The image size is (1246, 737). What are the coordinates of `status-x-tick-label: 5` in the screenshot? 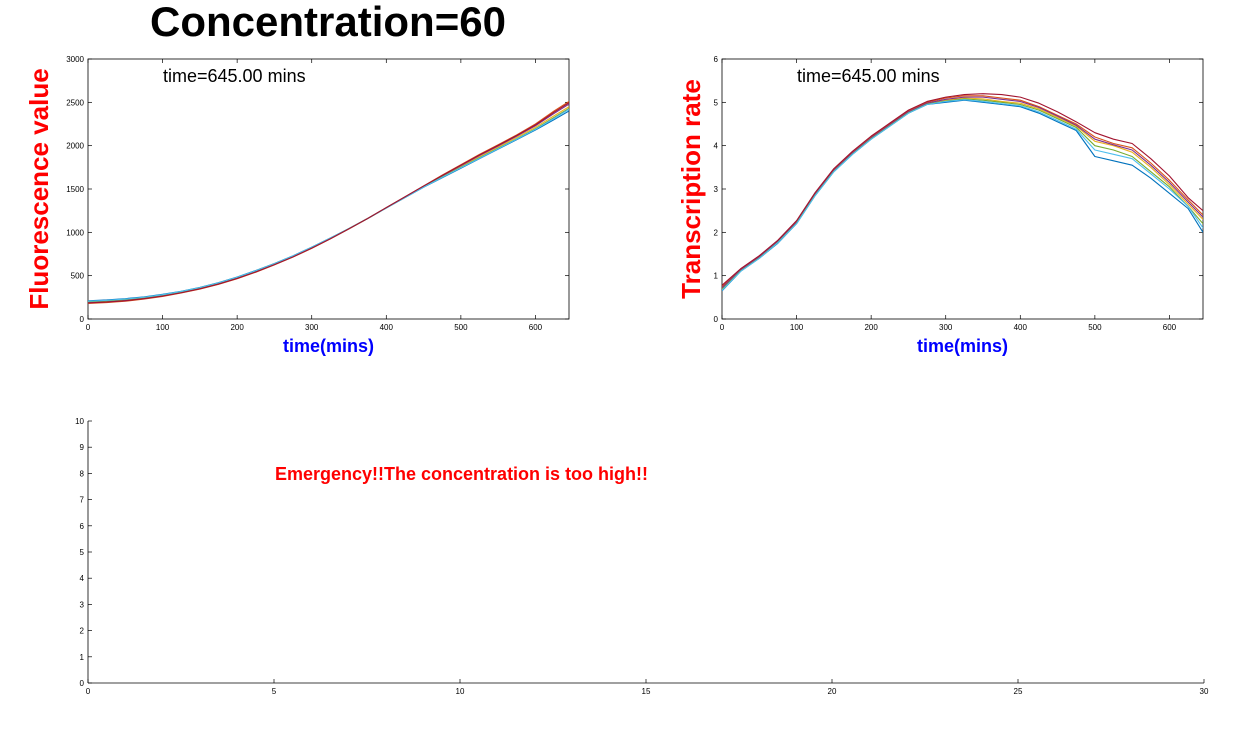 It's located at (274, 691).